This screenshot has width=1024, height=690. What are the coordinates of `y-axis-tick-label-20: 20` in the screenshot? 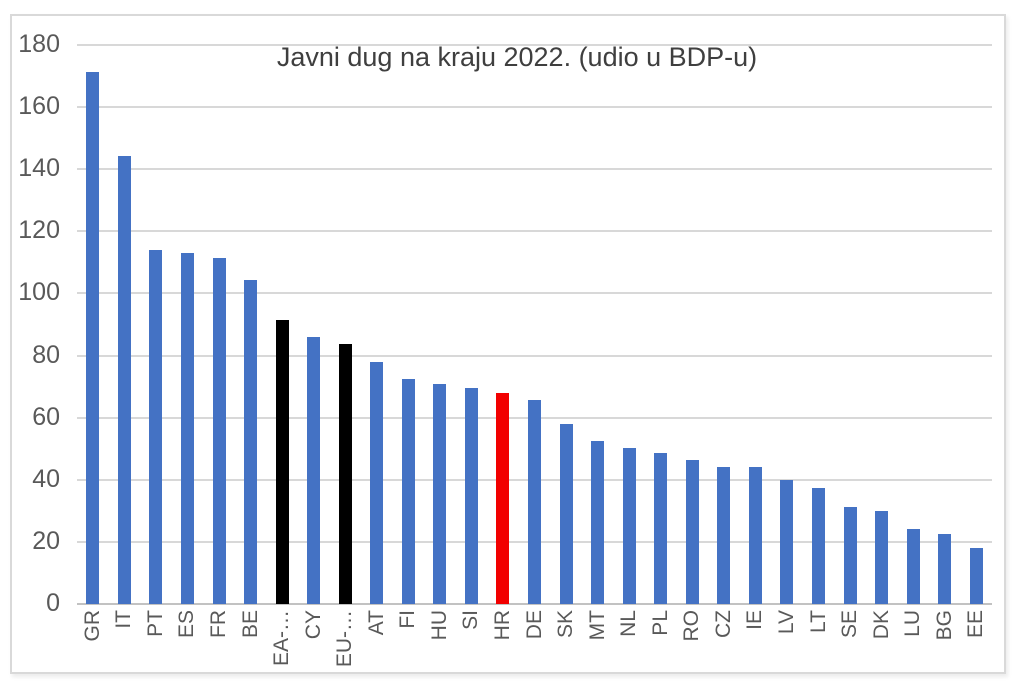 It's located at (46, 540).